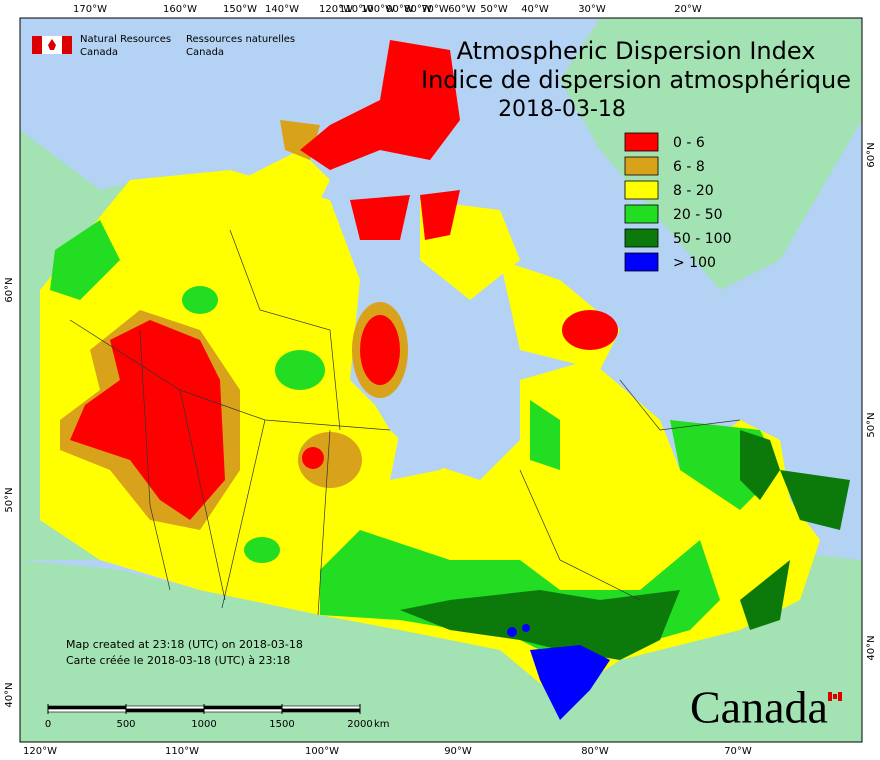  I want to click on lon-label: 60°W, so click(462, 9).